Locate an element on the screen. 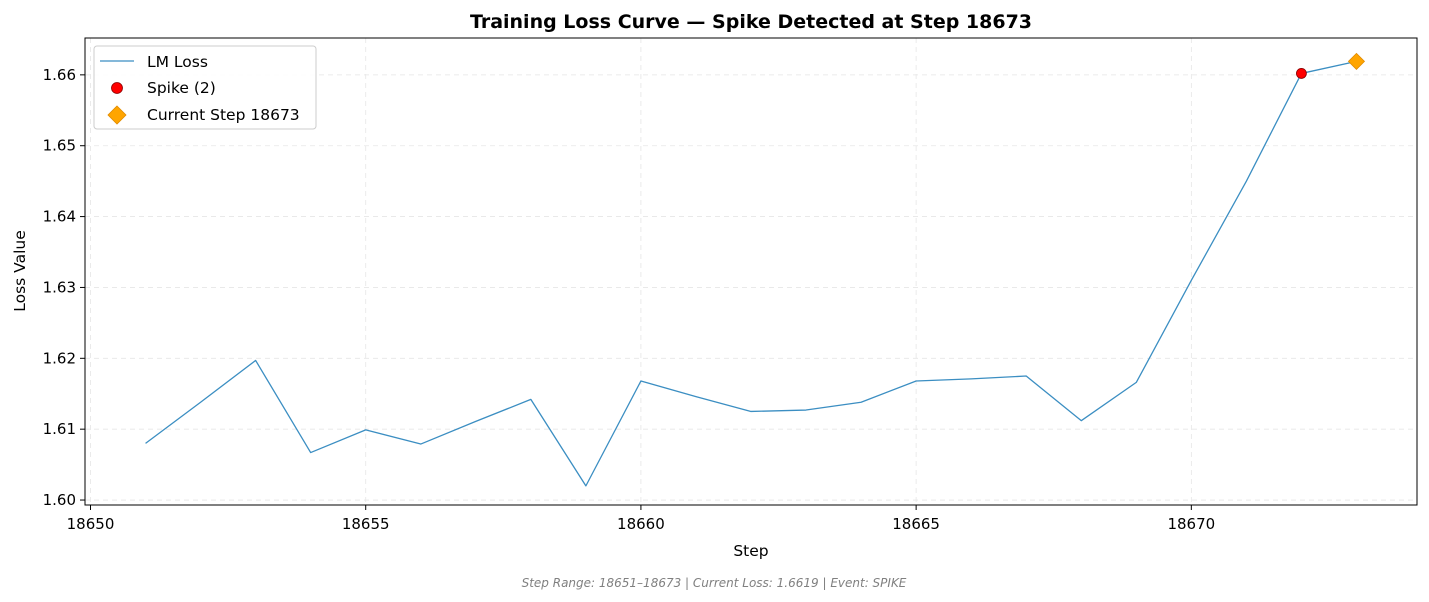 The image size is (1429, 602). legend: LM Loss Spike (2) Current Step 18673 is located at coordinates (205, 87).